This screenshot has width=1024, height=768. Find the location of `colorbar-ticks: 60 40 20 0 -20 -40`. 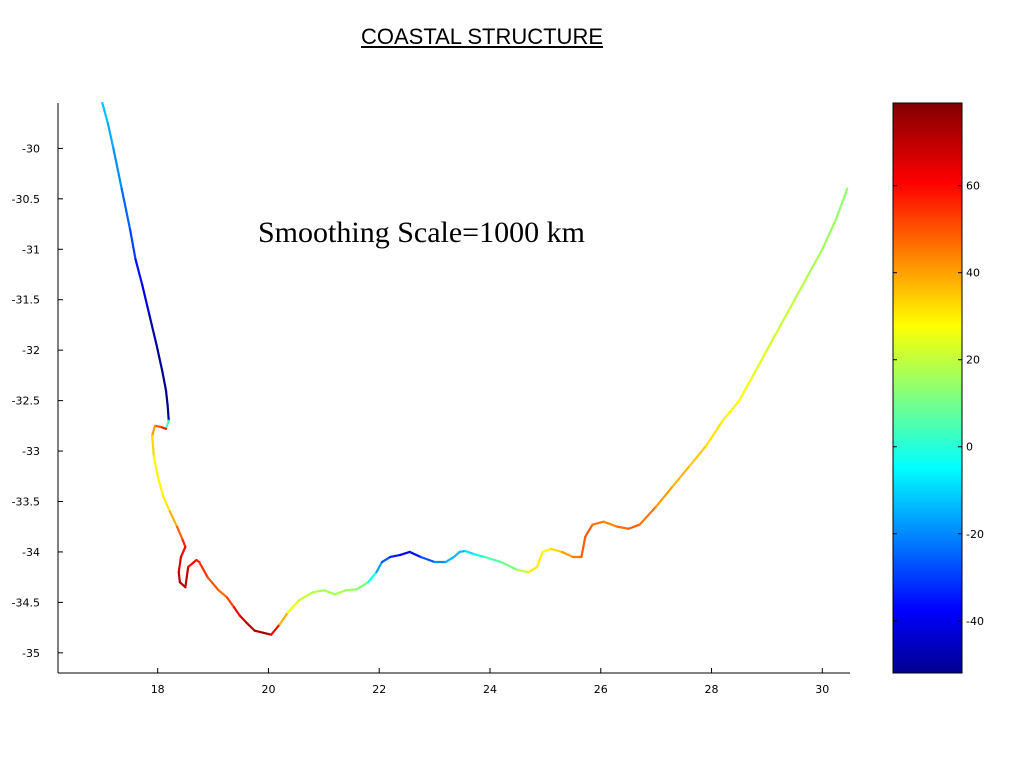

colorbar-ticks: 60 40 20 0 -20 -40 is located at coordinates (938, 404).